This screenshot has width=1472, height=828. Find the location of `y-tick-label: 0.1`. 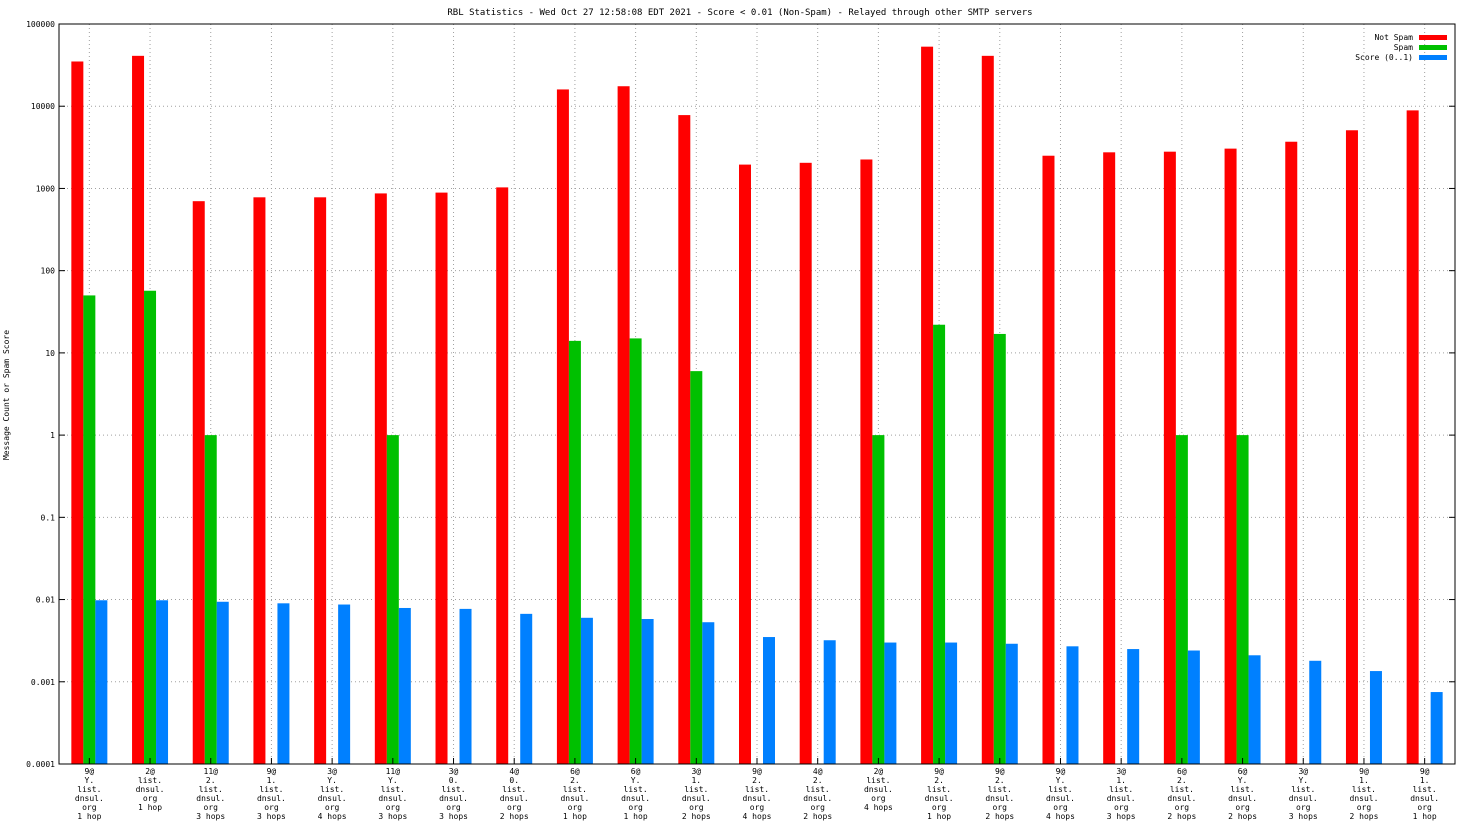

y-tick-label: 0.1 is located at coordinates (48, 517).